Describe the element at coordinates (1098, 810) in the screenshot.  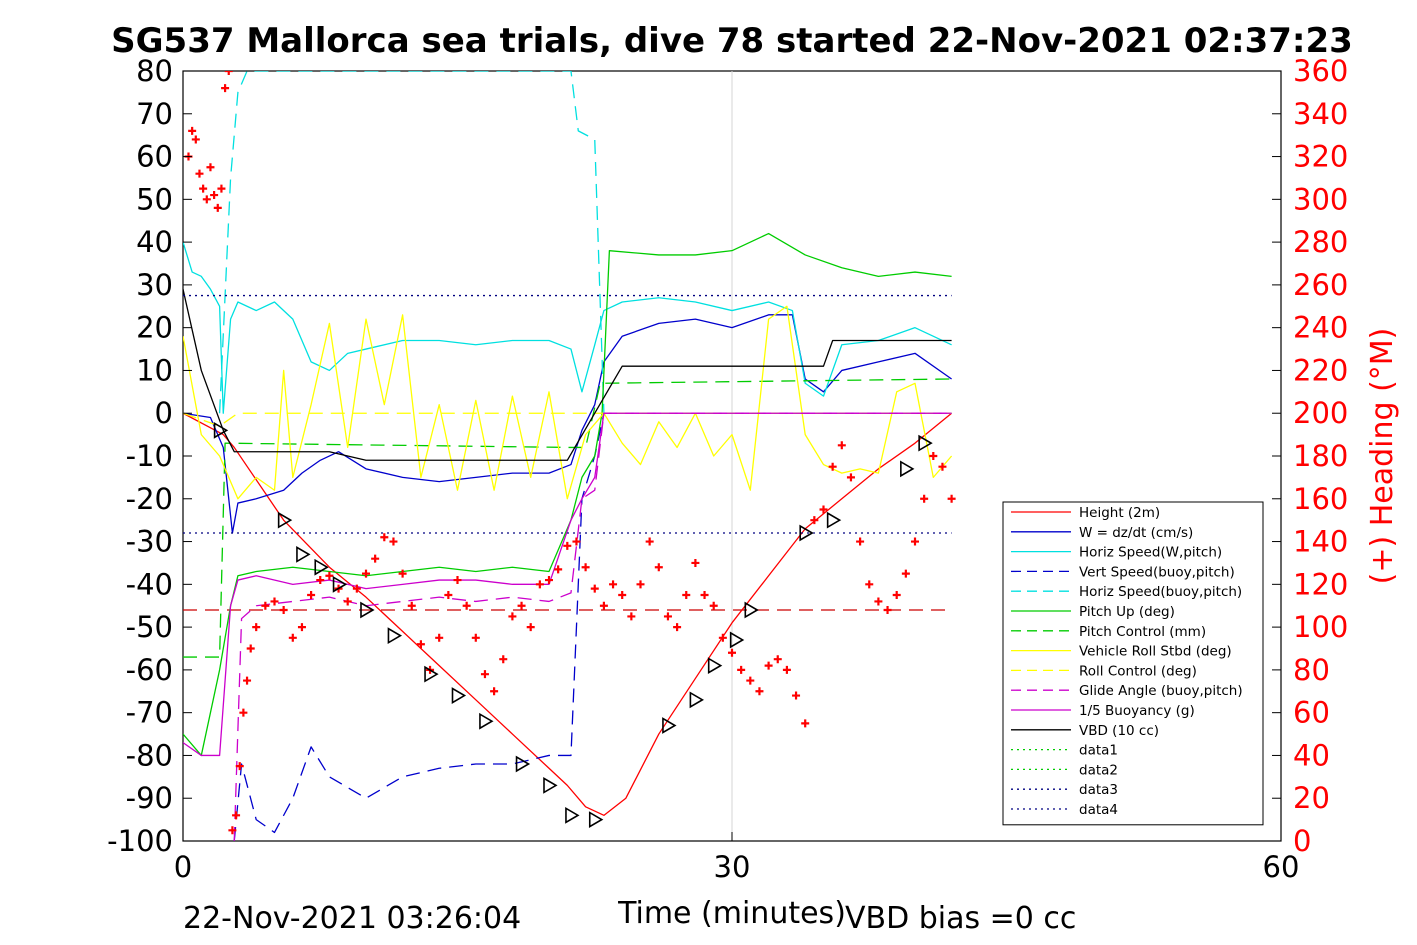
I see `legend-label-data4: data4` at that location.